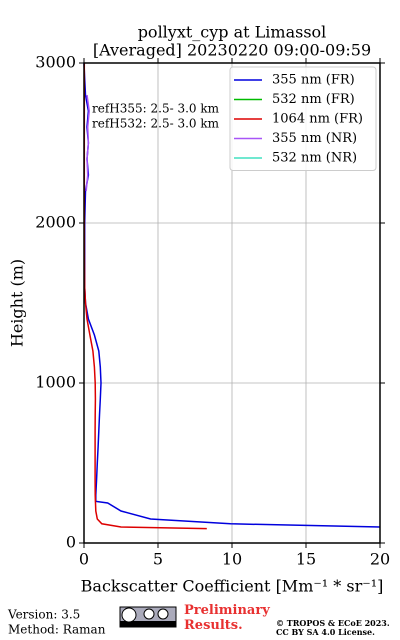  I want to click on preliminary-note: Preliminary Results., so click(227, 618).